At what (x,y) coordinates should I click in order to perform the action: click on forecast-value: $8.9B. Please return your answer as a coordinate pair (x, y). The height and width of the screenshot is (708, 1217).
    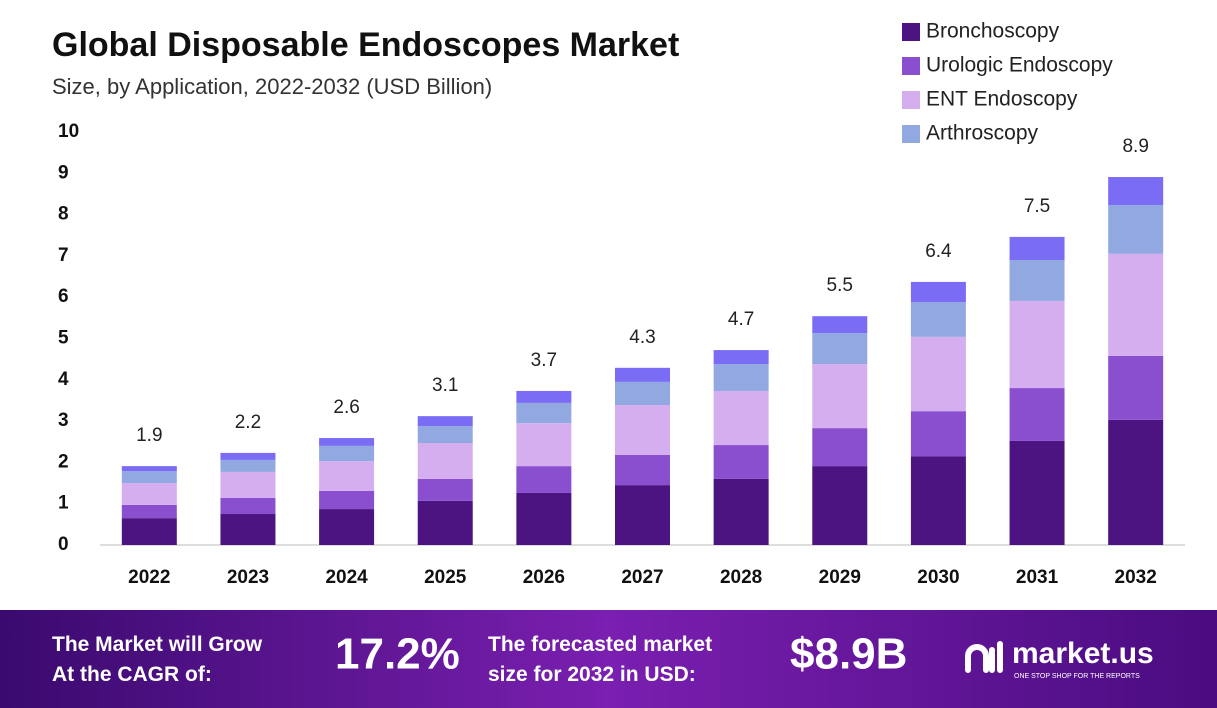
    Looking at the image, I should click on (848, 654).